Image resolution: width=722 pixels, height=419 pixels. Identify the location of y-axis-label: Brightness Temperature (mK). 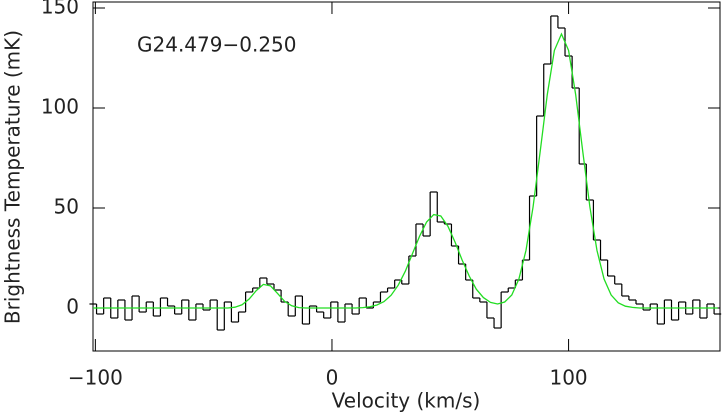
(13, 177).